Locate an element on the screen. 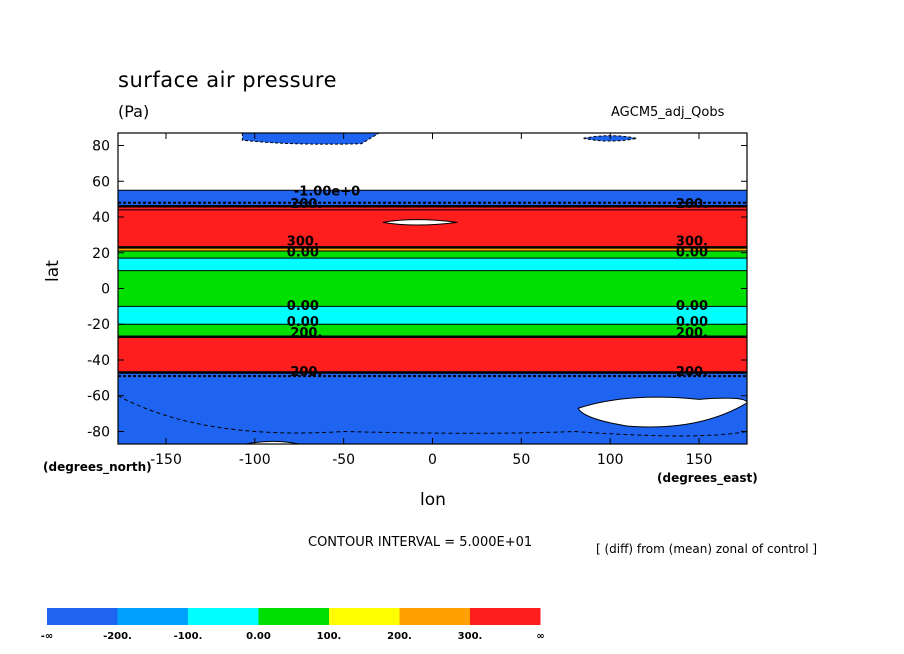 This screenshot has width=904, height=654. contour-line is located at coordinates (432, 416).